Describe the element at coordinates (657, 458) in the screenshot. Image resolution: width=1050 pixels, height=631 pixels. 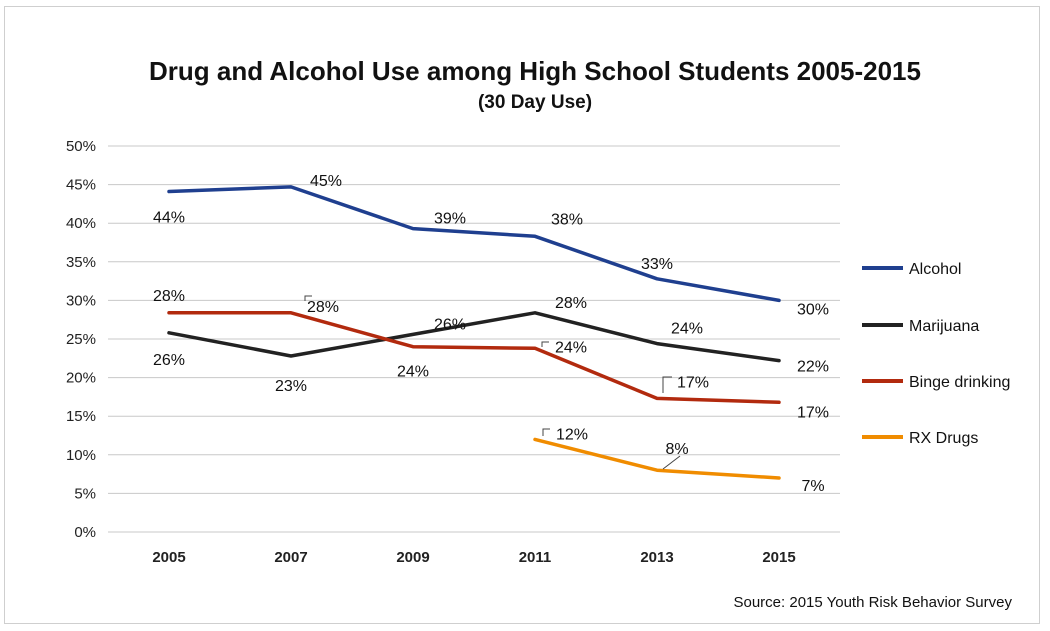
I see `series-line-rx-drugs` at that location.